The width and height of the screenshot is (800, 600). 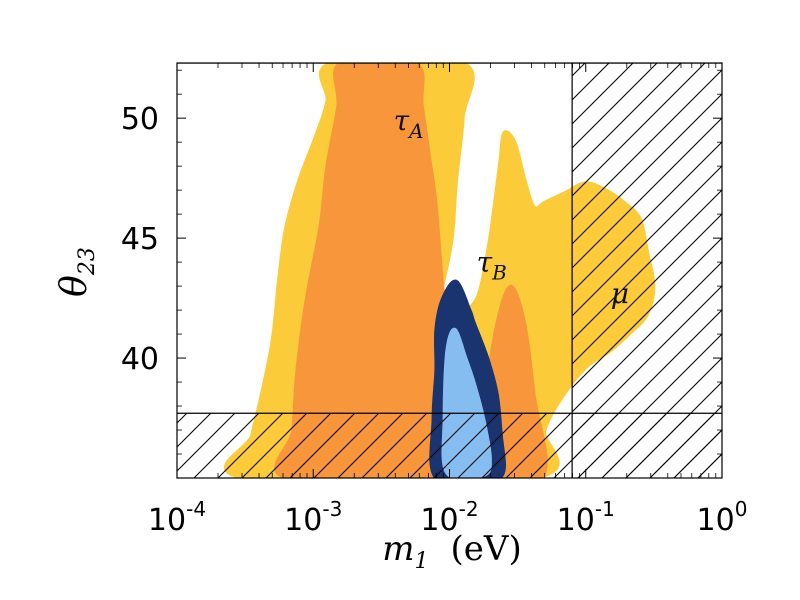 I want to click on exclusion-high-mass, so click(x=647, y=270).